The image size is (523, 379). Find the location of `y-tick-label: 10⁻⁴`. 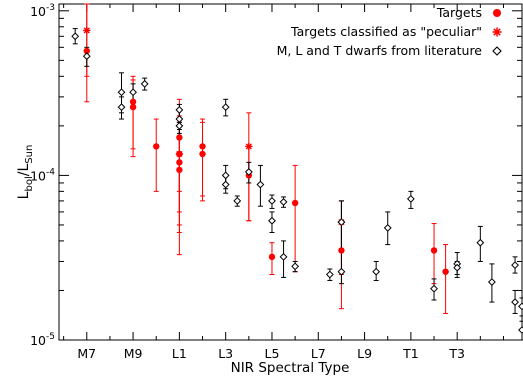

y-tick-label: 10⁻⁴ is located at coordinates (42, 175).